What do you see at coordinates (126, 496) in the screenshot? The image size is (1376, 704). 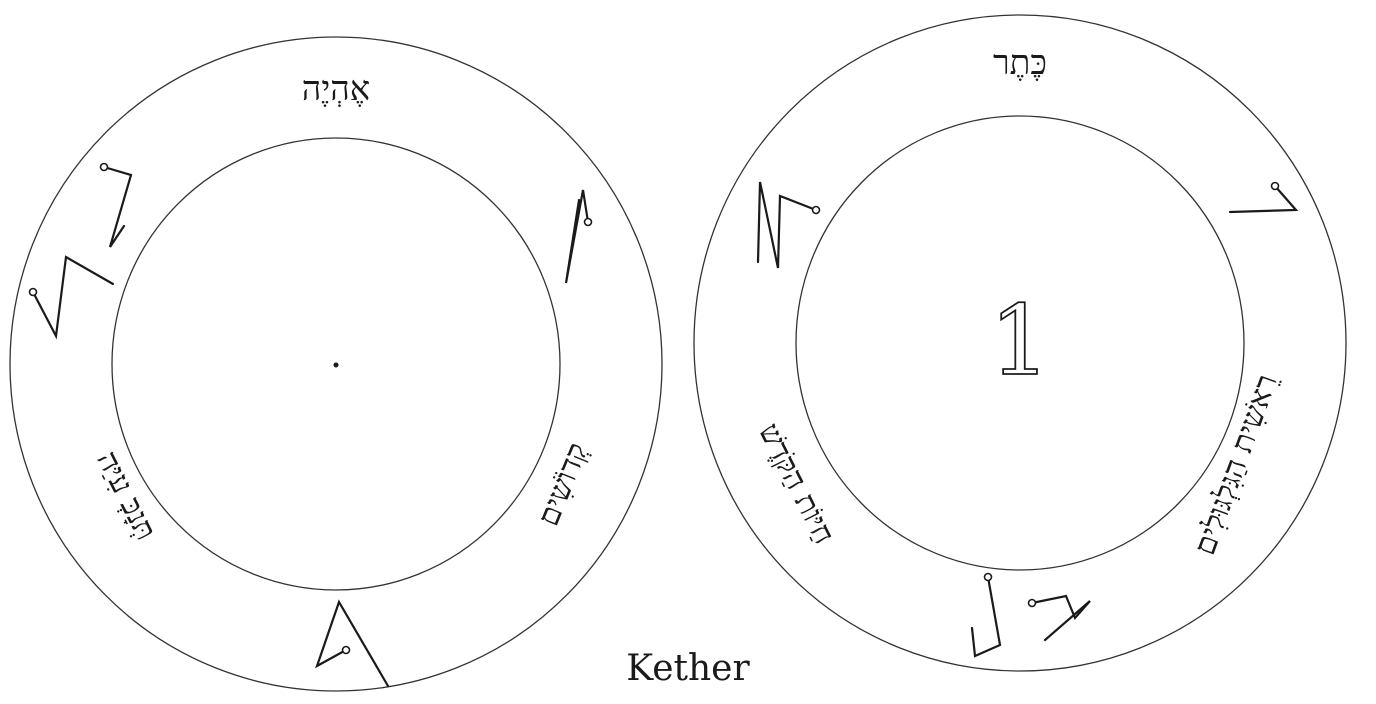 I see `left-disc-left-text: תְּנָכְּ עִיַּה` at bounding box center [126, 496].